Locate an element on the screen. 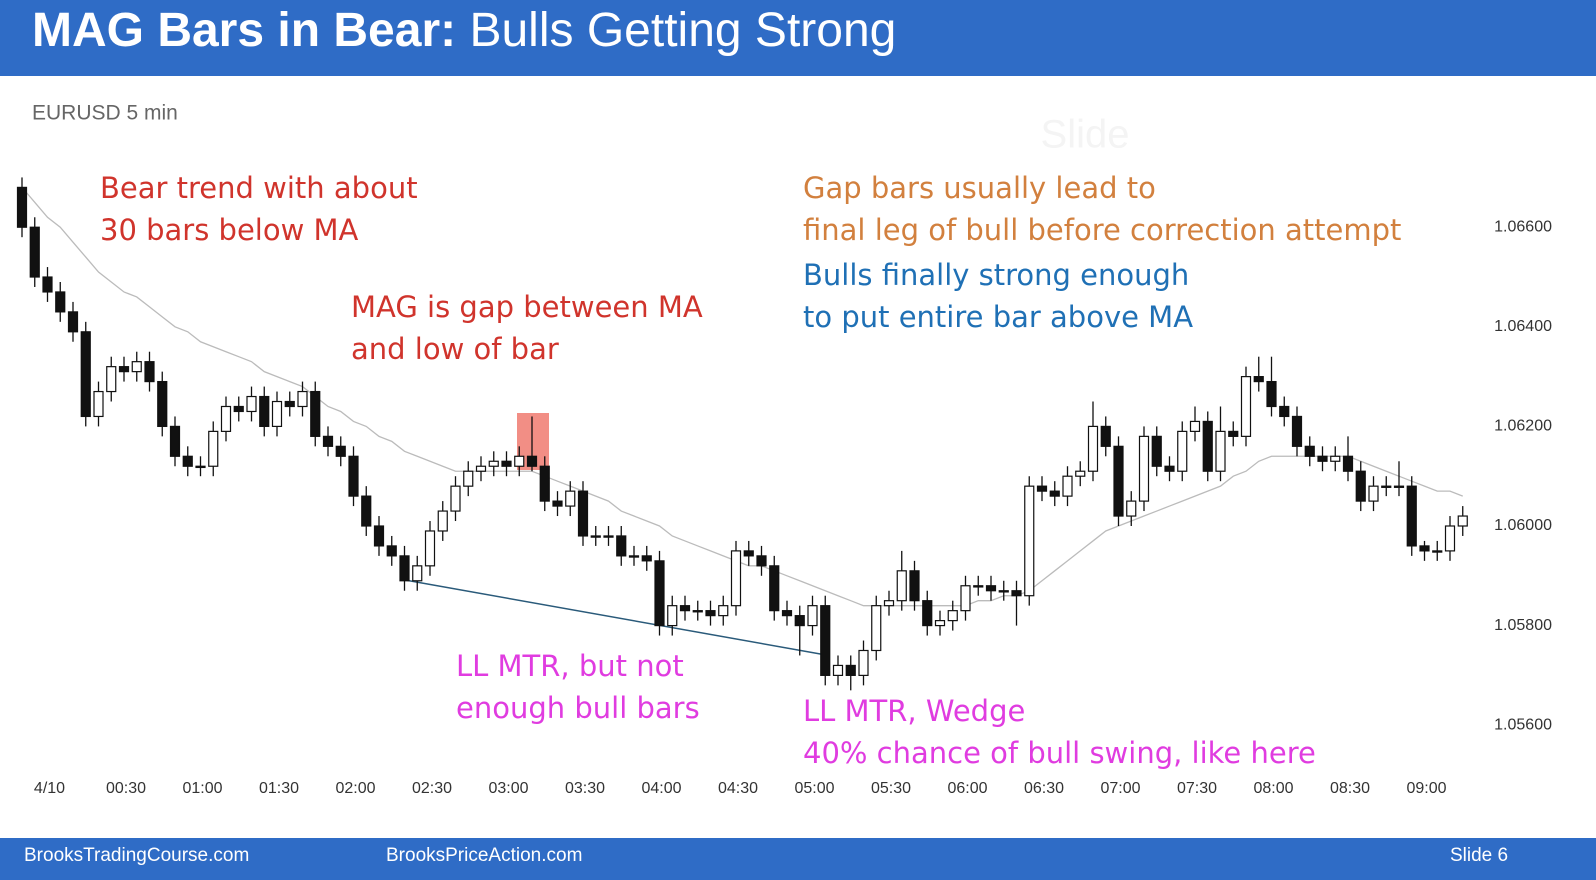 Image resolution: width=1596 pixels, height=880 pixels. x-tick-label: 06:30 is located at coordinates (1044, 788).